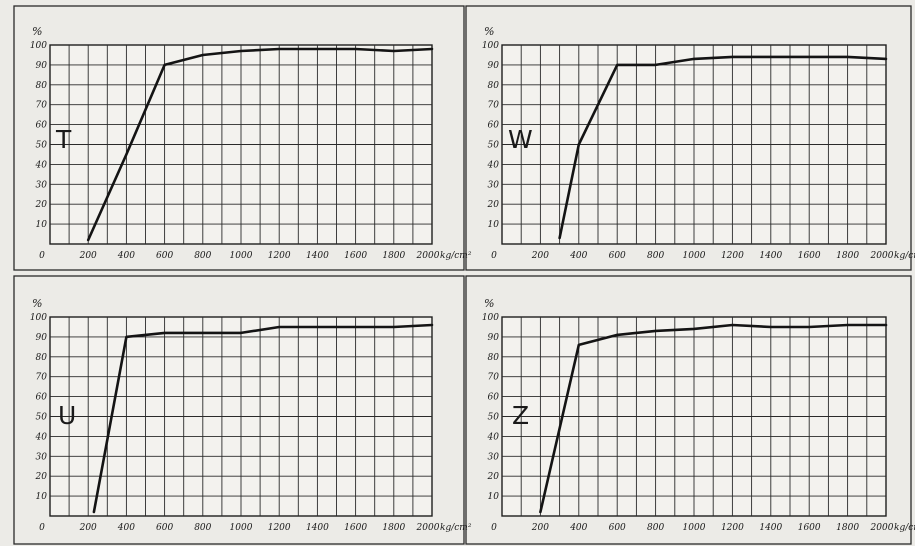  What do you see at coordinates (63, 139) in the screenshot?
I see `panel-label: T` at bounding box center [63, 139].